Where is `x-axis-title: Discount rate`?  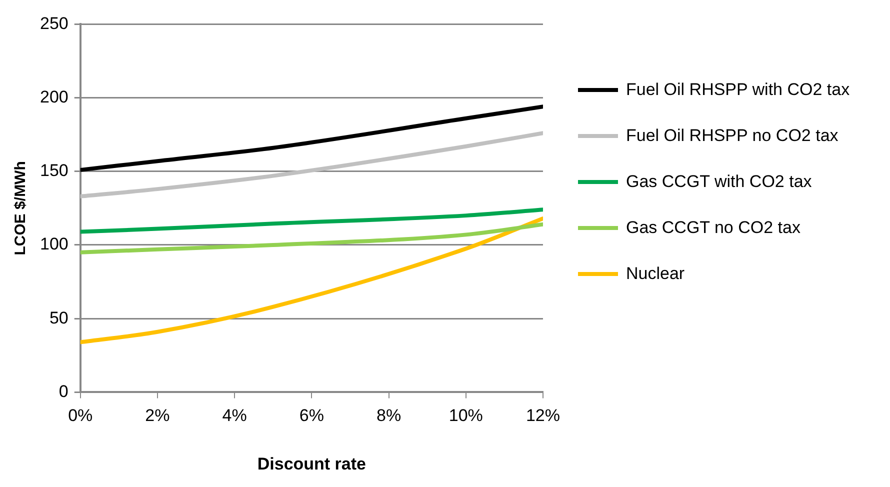
x-axis-title: Discount rate is located at coordinates (311, 464).